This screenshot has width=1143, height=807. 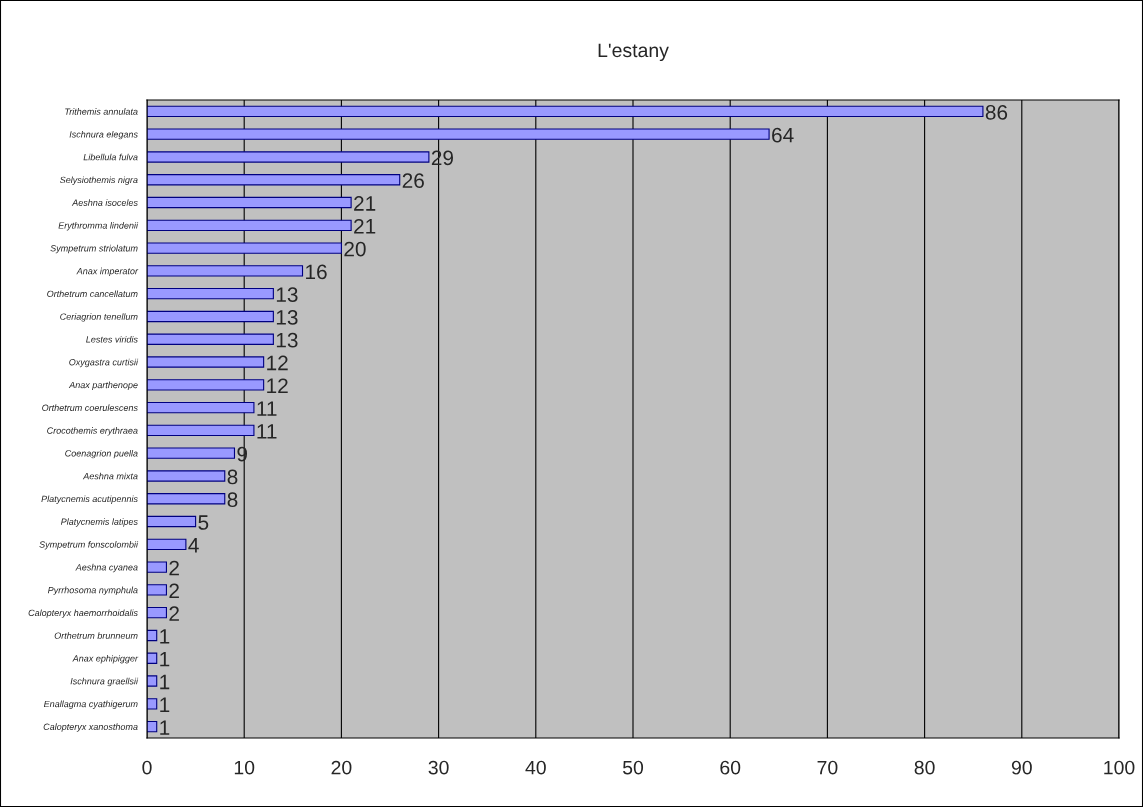 What do you see at coordinates (92, 294) in the screenshot?
I see `y-tick-label: Orthetrum cancellatum` at bounding box center [92, 294].